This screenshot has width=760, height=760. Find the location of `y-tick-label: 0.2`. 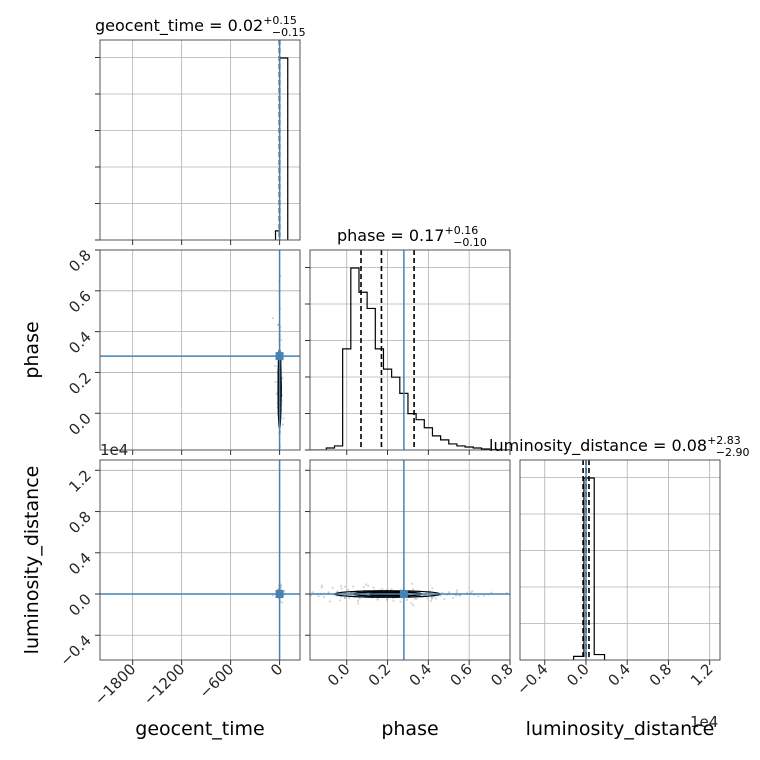

y-tick-label: 0.2 is located at coordinates (80, 384).